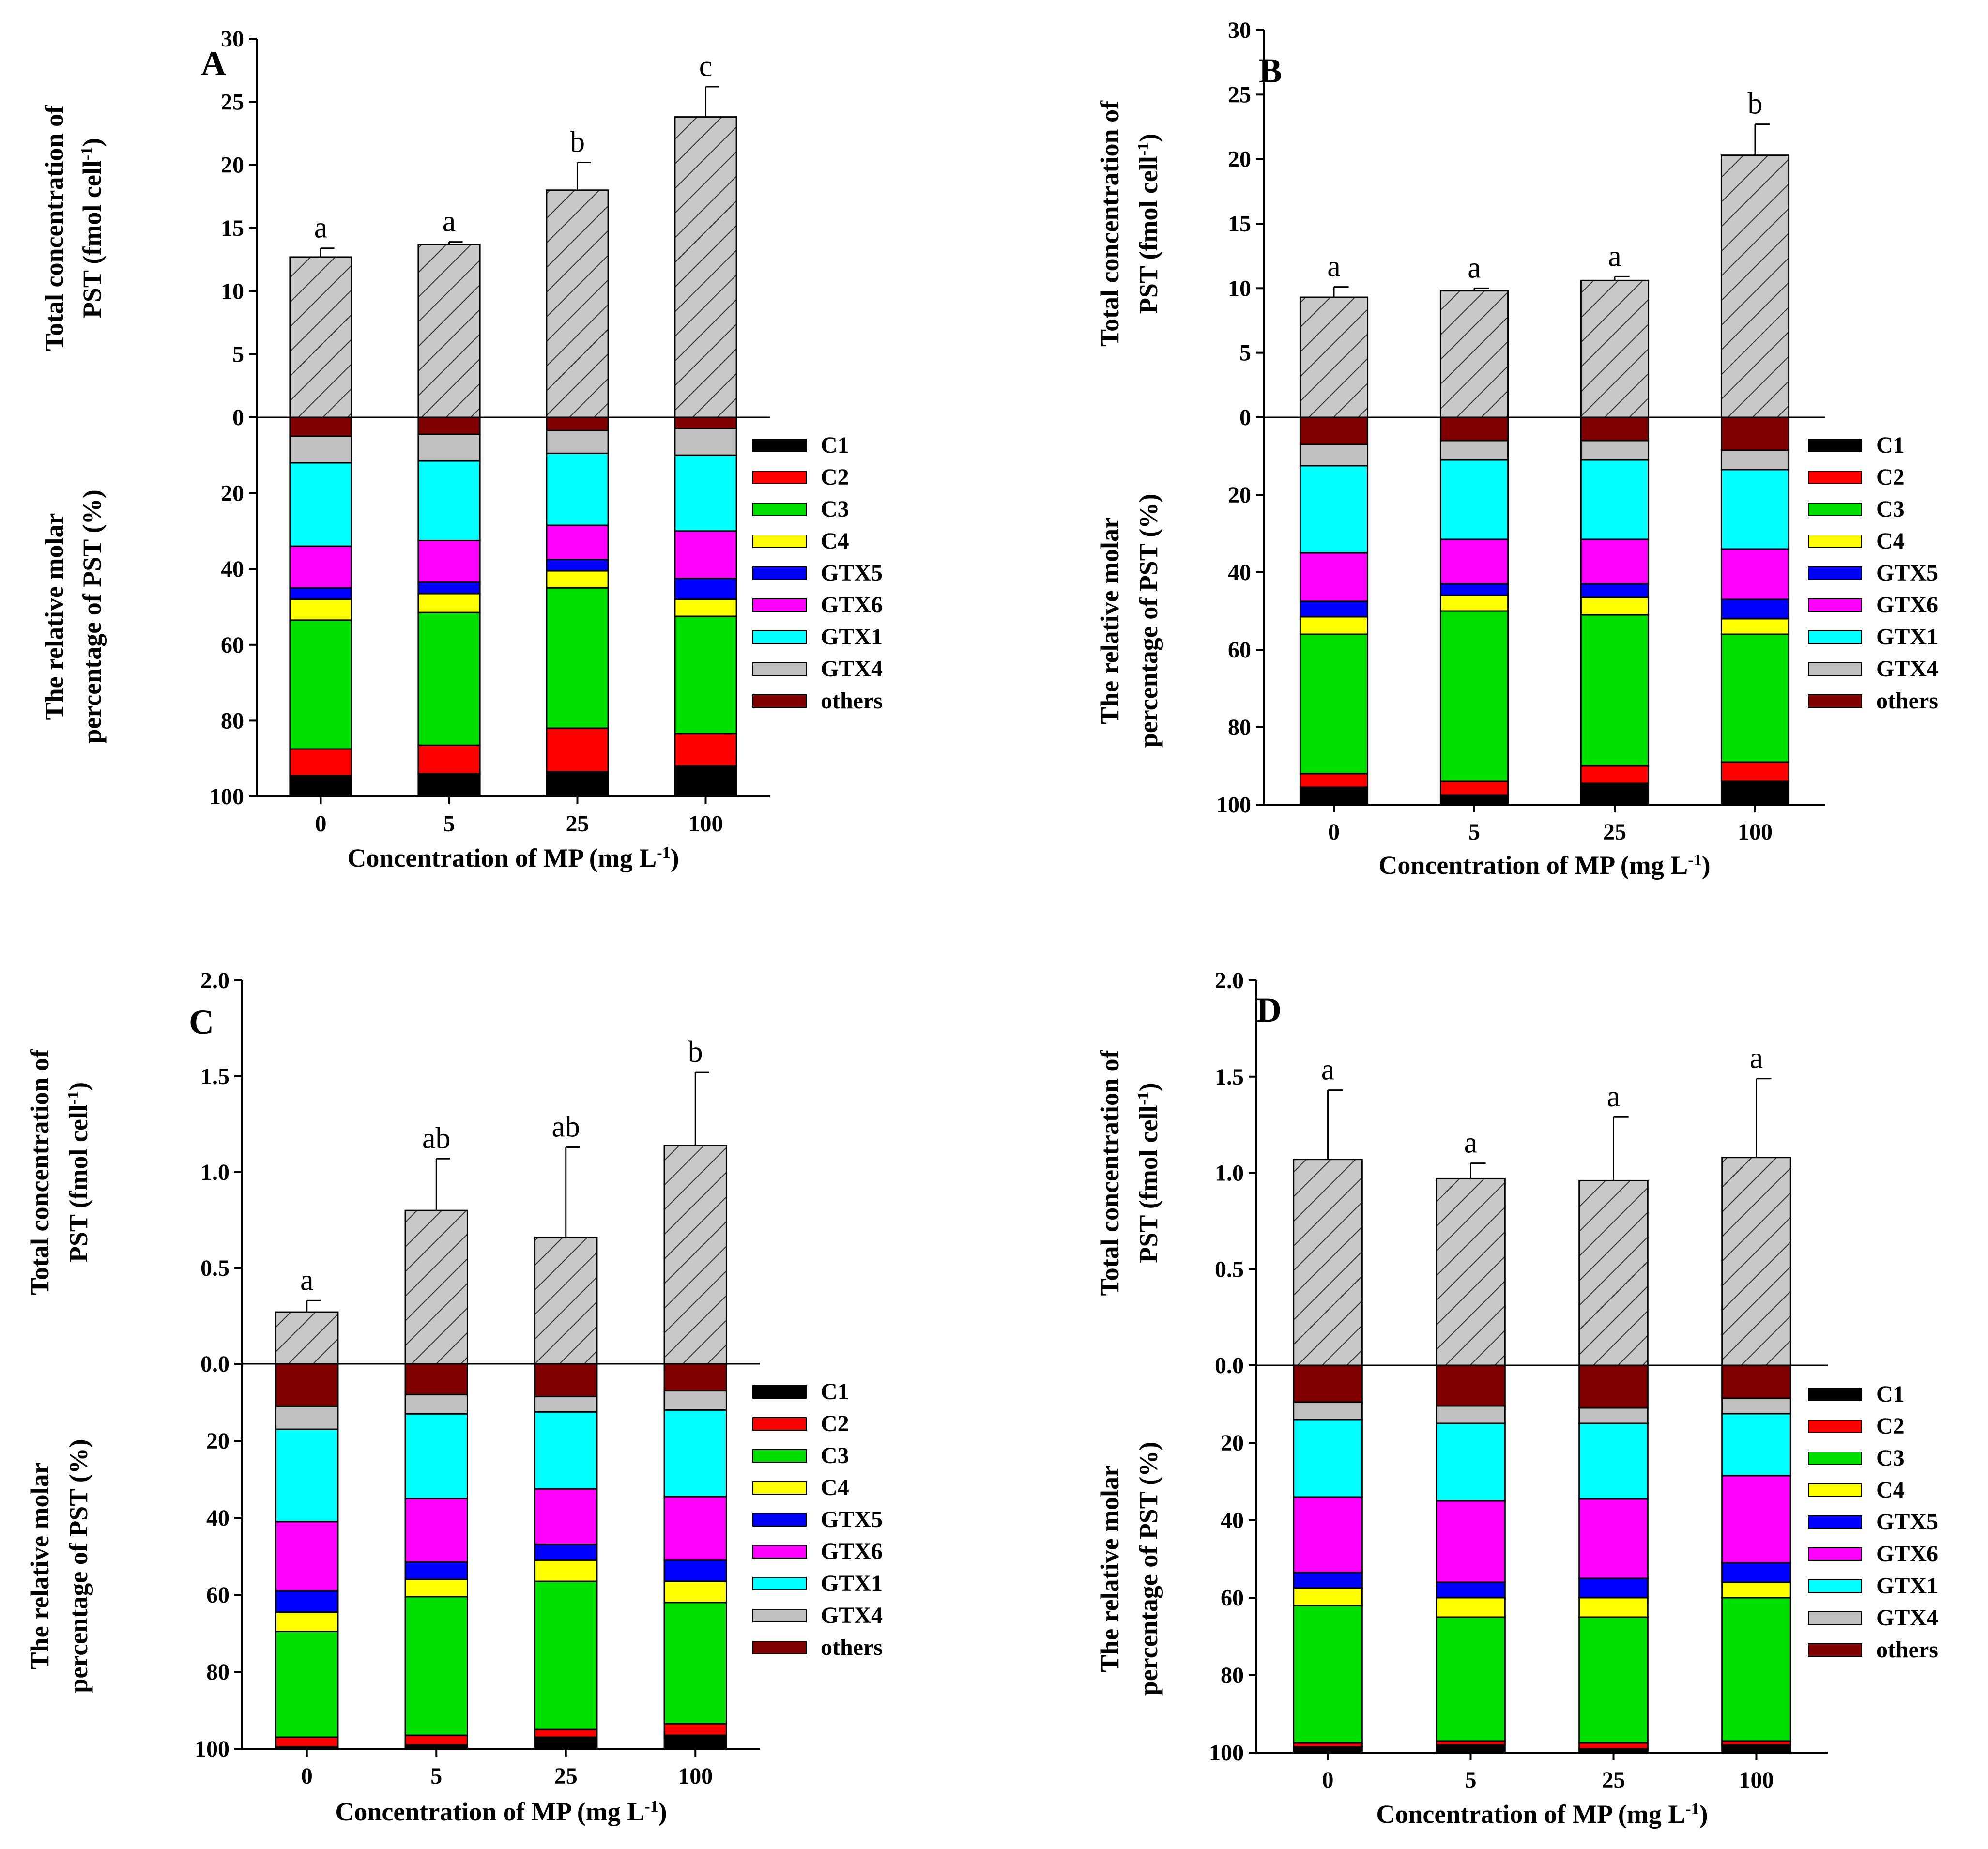  Describe the element at coordinates (835, 1455) in the screenshot. I see `legend-label-c3: C3` at that location.